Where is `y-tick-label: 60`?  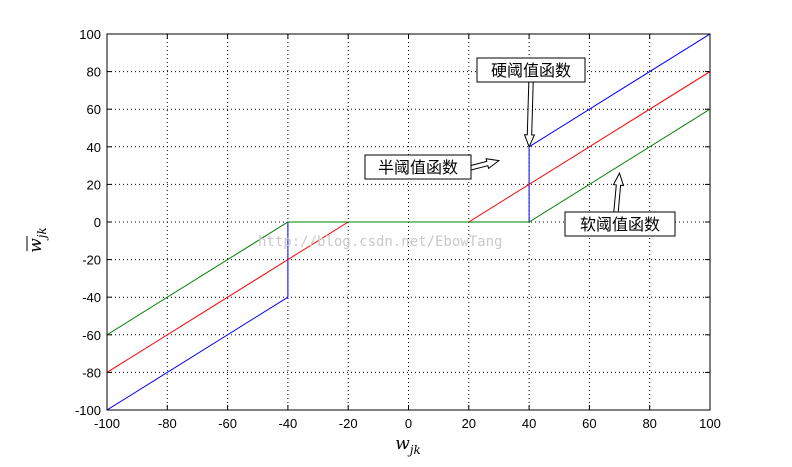
y-tick-label: 60 is located at coordinates (94, 109).